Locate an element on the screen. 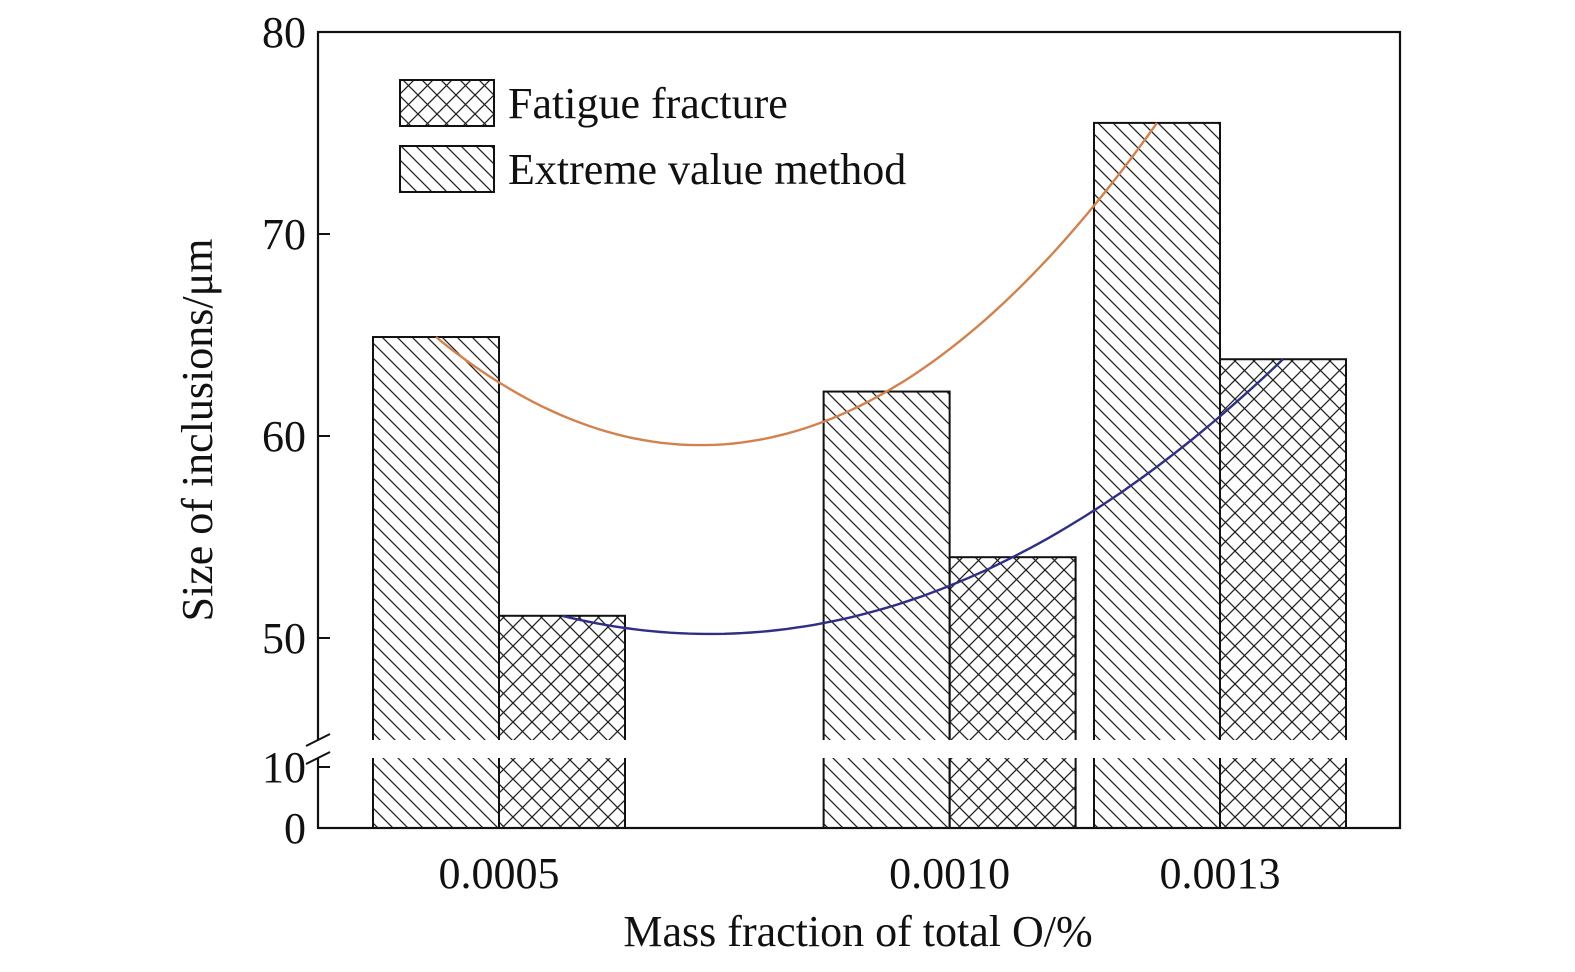  y-tick-label: 80 is located at coordinates (284, 32).